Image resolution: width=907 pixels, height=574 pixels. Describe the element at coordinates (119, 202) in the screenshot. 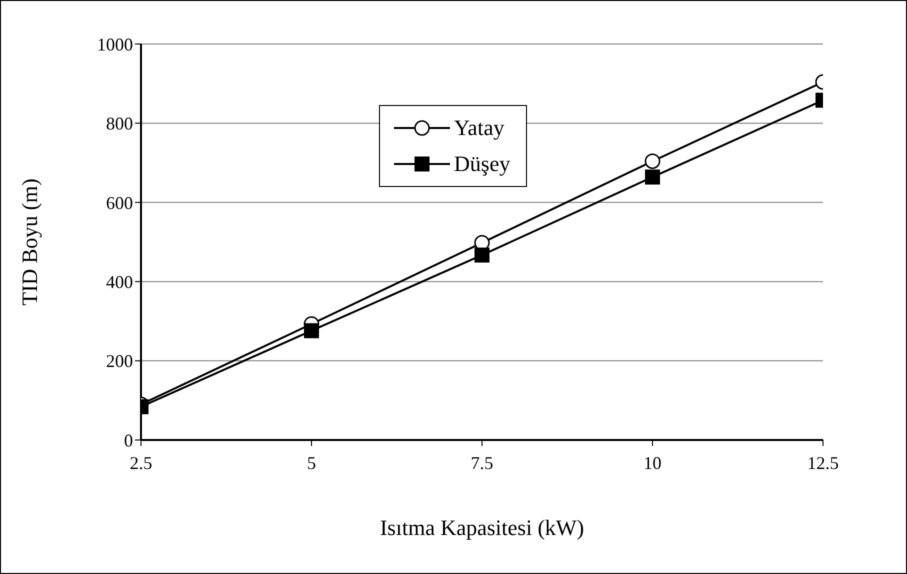

I see `y-tick-label: 600` at that location.